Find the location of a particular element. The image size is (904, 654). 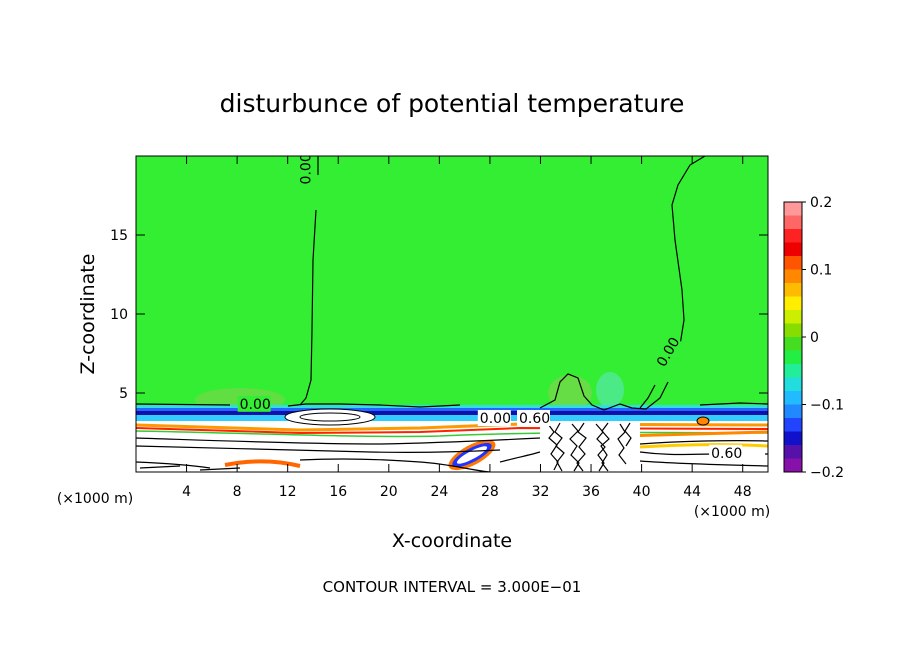

x-tick-label: 24 is located at coordinates (439, 492).